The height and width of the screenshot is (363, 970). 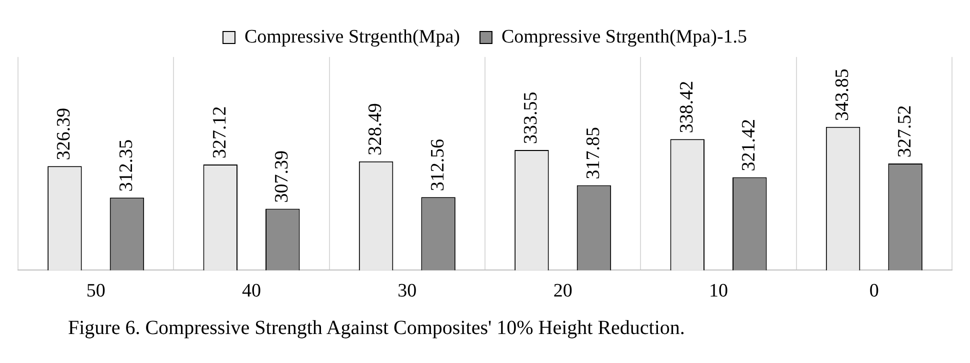 What do you see at coordinates (593, 153) in the screenshot?
I see `data-label: 317.85` at bounding box center [593, 153].